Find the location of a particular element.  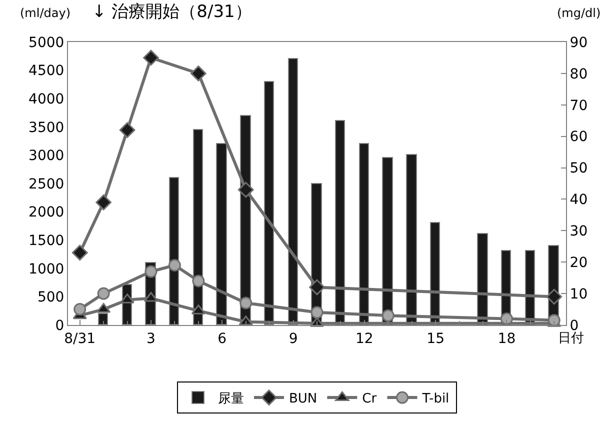

y2-tick-label: 30 is located at coordinates (579, 232).